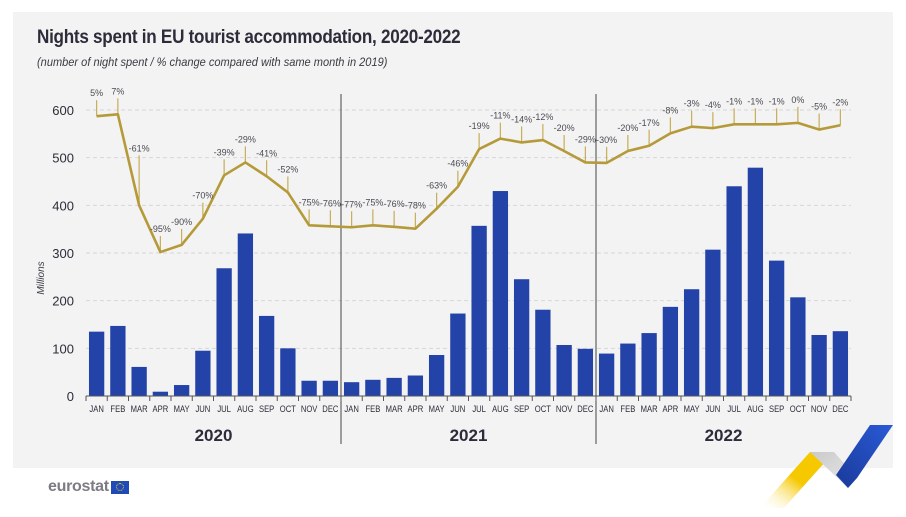 The width and height of the screenshot is (906, 517). What do you see at coordinates (649, 123) in the screenshot?
I see `line-data-label: -17%` at bounding box center [649, 123].